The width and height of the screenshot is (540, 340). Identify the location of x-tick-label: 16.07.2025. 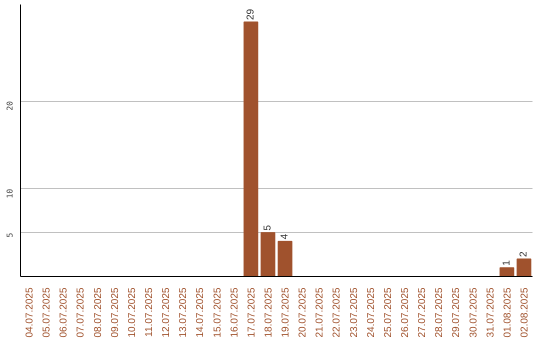
(234, 312).